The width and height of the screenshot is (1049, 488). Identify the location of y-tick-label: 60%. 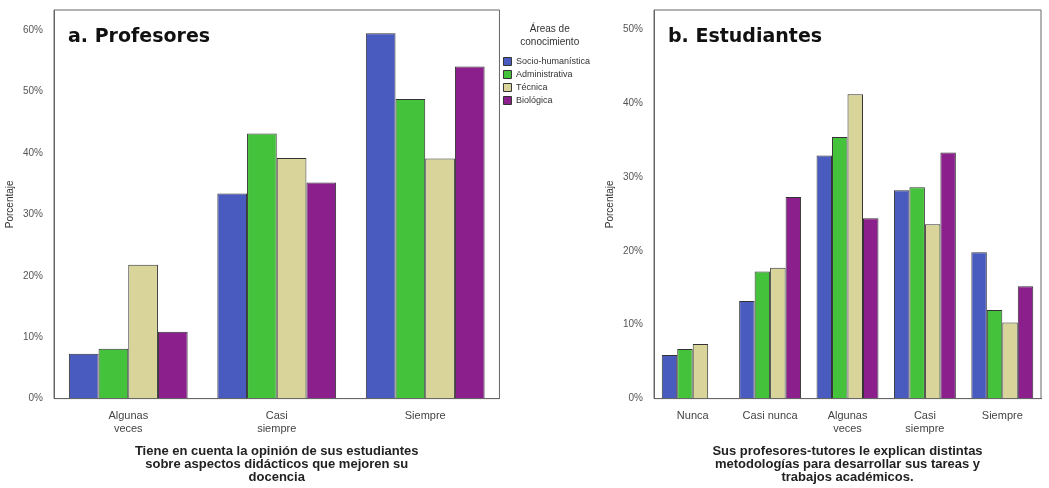
(33, 30).